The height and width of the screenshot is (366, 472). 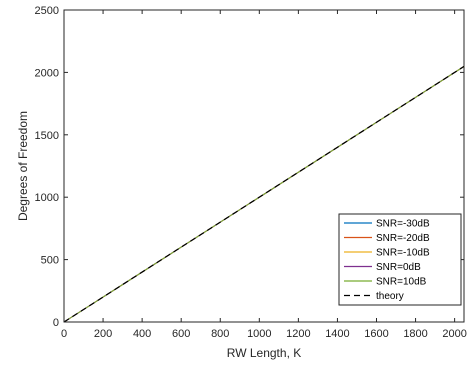 I want to click on y-tick-label: 0, so click(x=56, y=323).